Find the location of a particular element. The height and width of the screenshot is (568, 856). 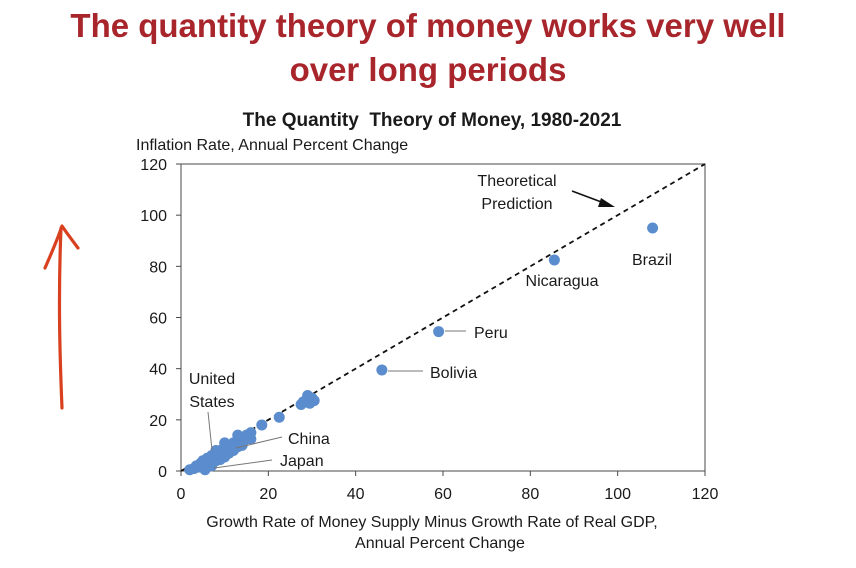

x-tick-label: 100 is located at coordinates (617, 494).